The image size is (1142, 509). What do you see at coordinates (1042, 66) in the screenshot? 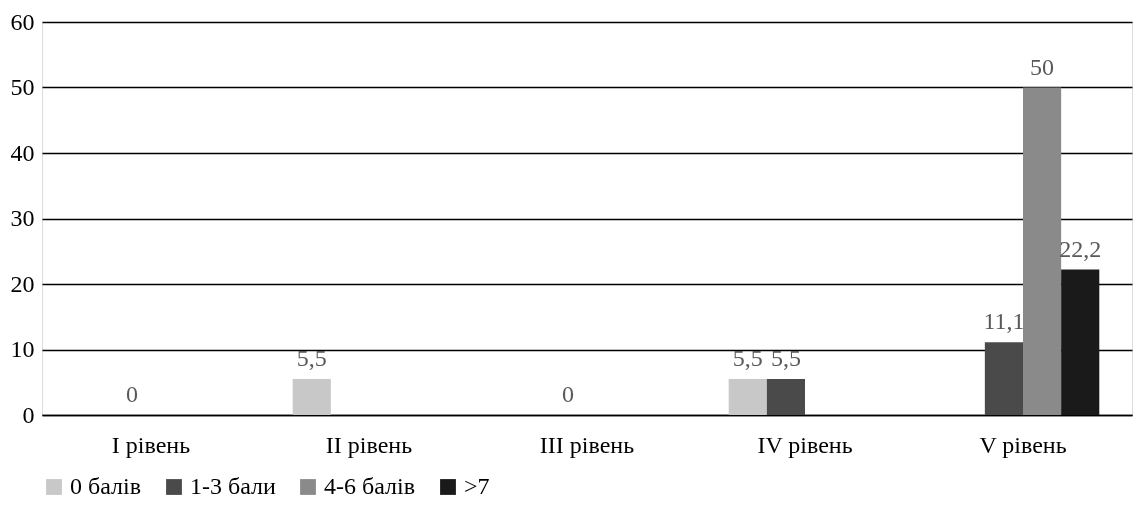
I see `data-label: 50` at bounding box center [1042, 66].